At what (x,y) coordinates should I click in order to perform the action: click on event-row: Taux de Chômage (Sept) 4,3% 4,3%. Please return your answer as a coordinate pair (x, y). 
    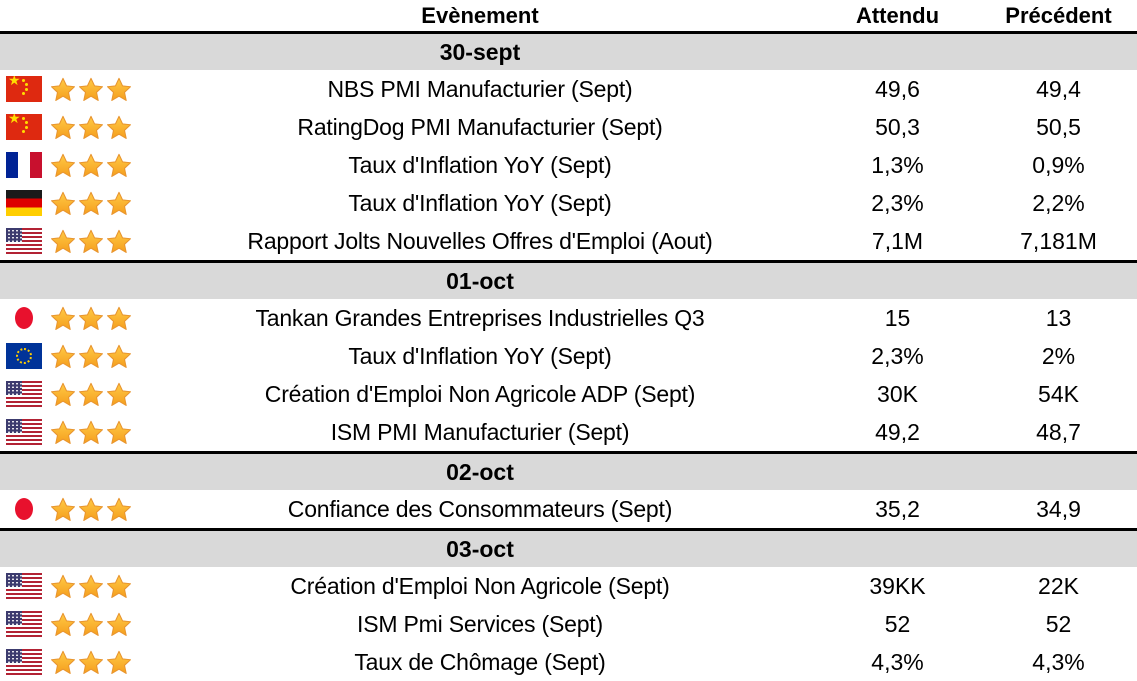
    Looking at the image, I should click on (568, 662).